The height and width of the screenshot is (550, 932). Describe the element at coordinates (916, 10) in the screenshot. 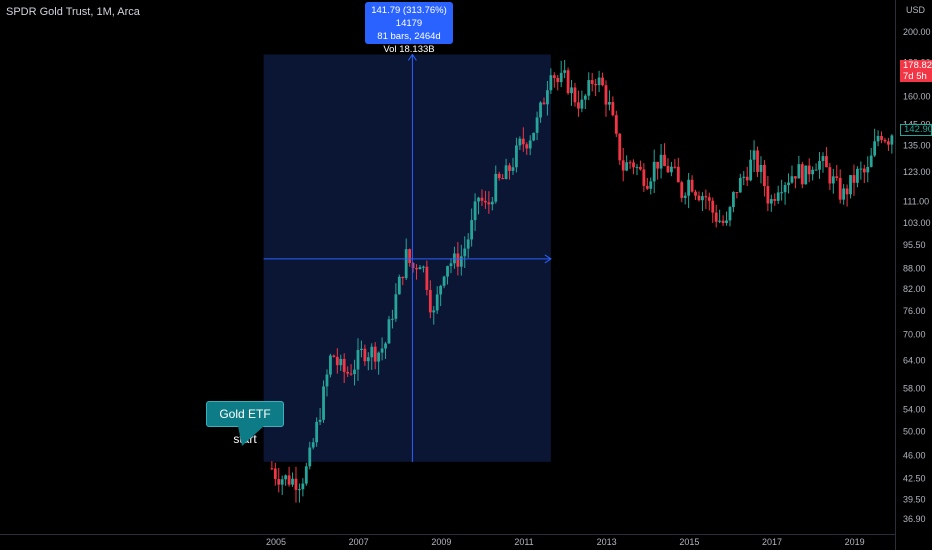

I see `currency-label: USD` at that location.